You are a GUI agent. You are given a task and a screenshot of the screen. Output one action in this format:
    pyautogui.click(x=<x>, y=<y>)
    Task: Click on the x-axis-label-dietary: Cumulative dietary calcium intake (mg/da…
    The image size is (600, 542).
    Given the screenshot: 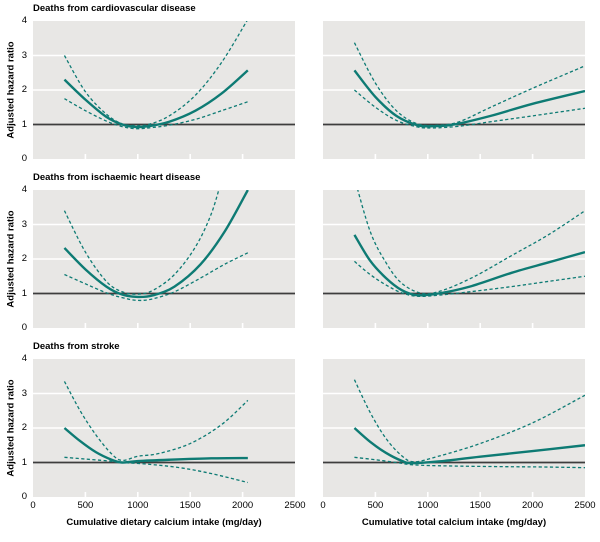 What is the action you would take?
    pyautogui.click(x=164, y=522)
    